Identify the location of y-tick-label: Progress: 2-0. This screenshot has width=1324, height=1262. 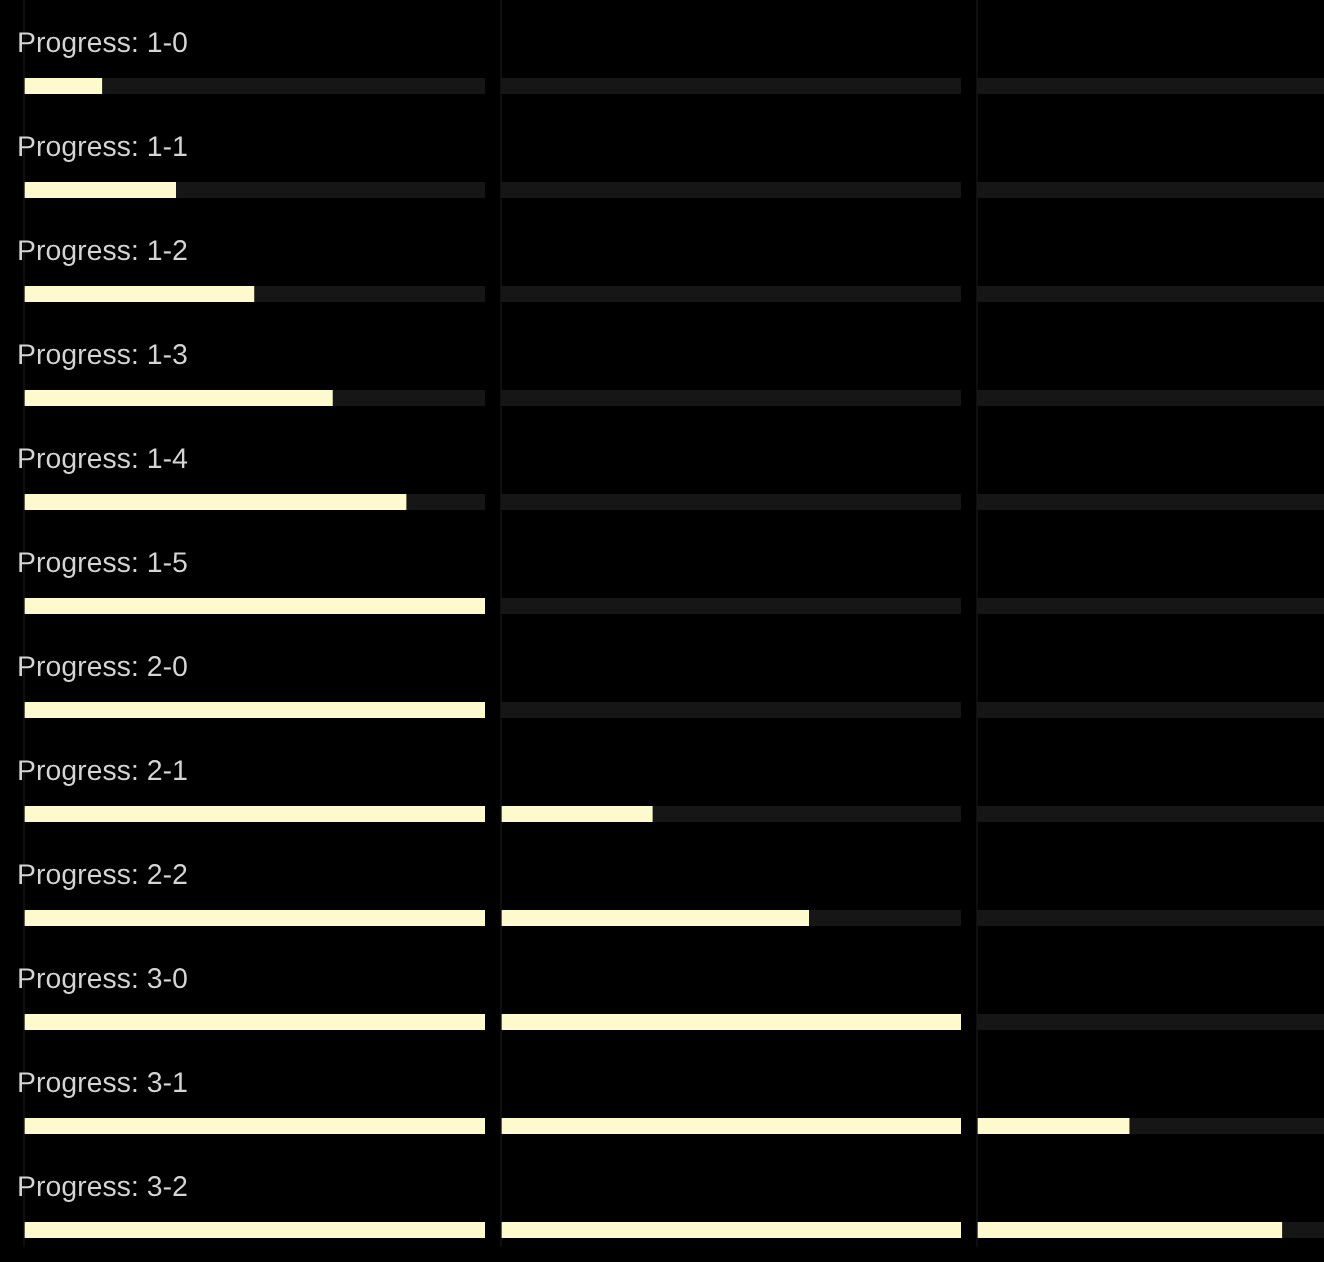
(103, 669).